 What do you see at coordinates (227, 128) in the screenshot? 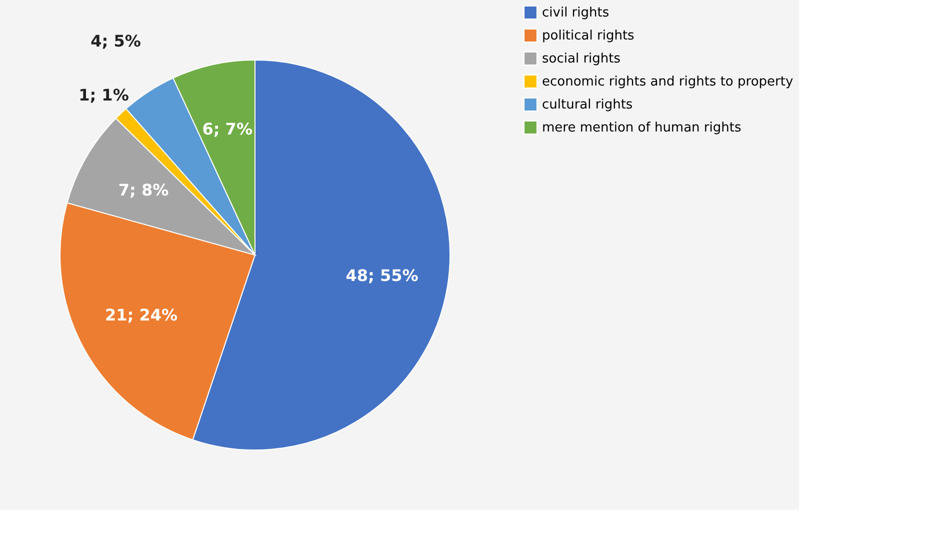
I see `data-label: 6; 7%` at bounding box center [227, 128].